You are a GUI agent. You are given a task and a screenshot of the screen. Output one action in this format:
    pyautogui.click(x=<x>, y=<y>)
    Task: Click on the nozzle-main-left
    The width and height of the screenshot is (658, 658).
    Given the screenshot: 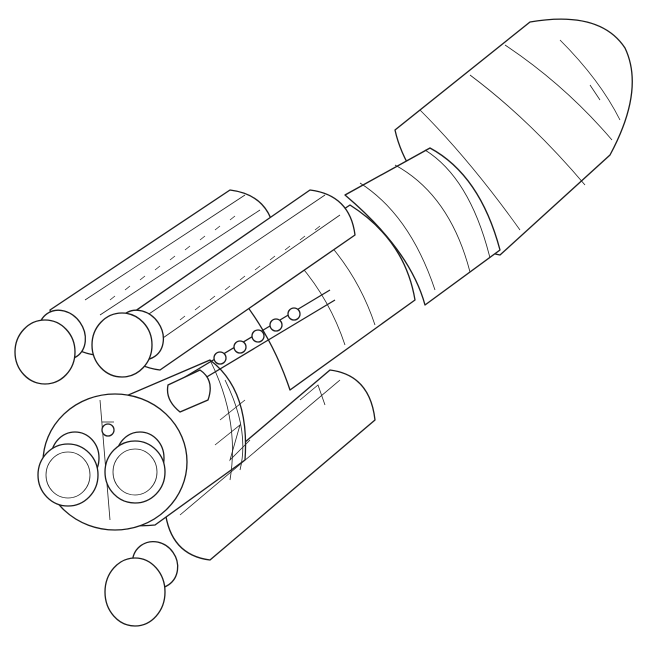 What is the action you would take?
    pyautogui.click(x=68, y=469)
    